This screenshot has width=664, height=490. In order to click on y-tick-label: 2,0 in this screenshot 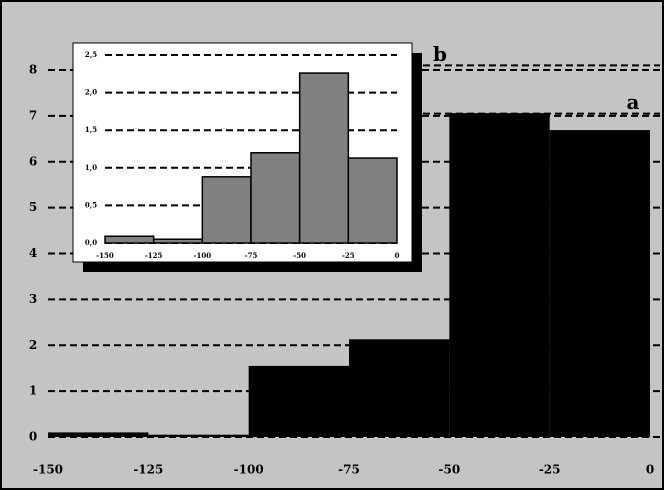, I will do `click(91, 92)`.